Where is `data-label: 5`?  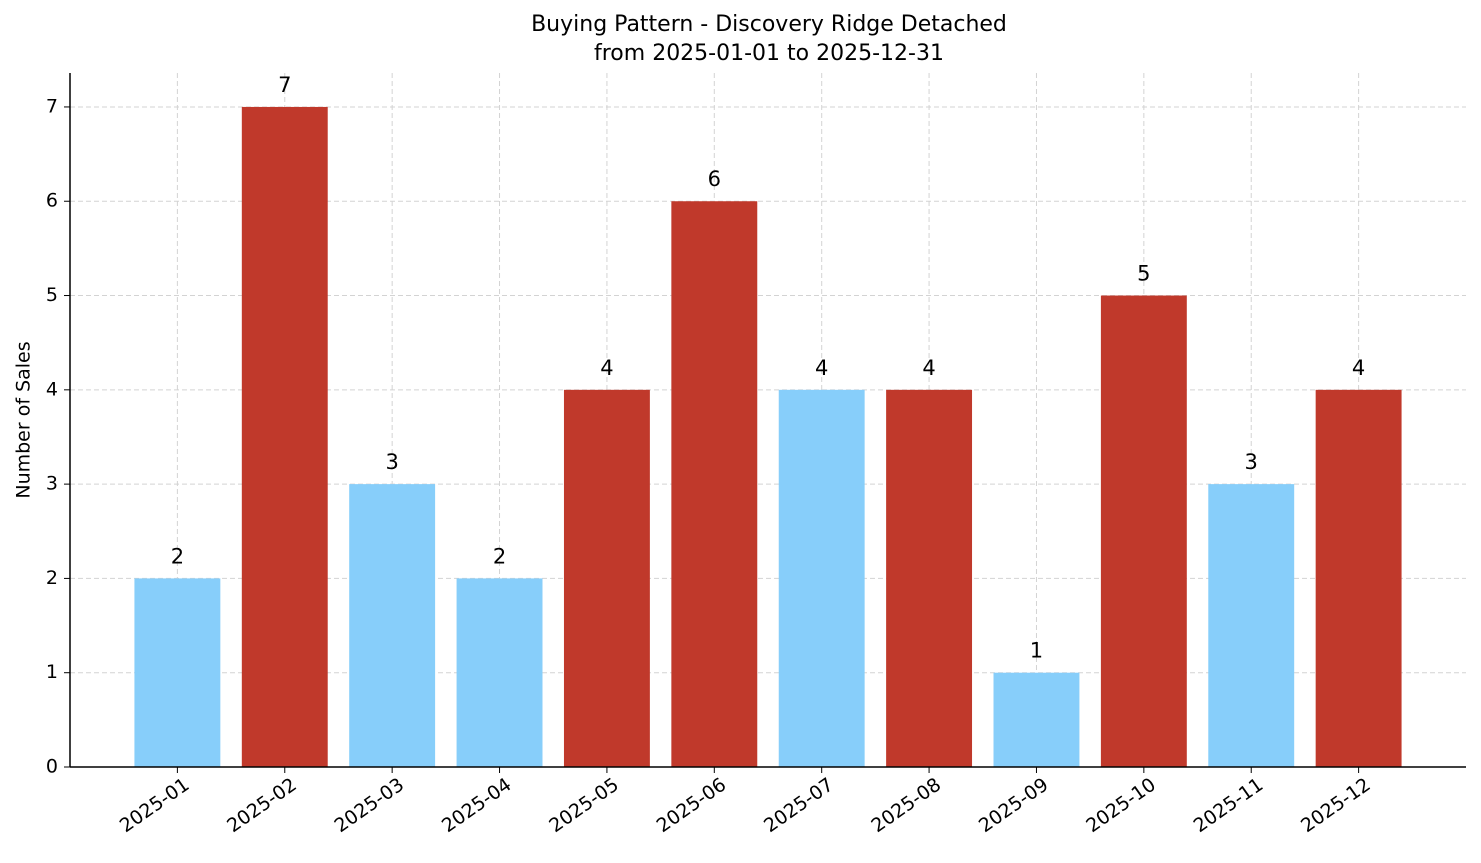 data-label: 5 is located at coordinates (1143, 274).